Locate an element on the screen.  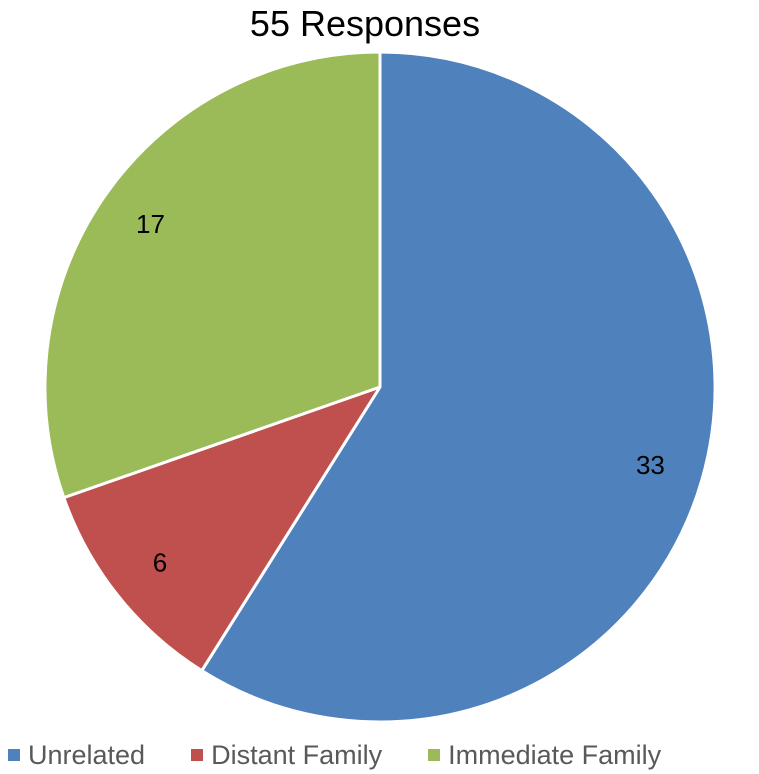
legend-item-immediate-family: Immediate Family is located at coordinates (544, 755).